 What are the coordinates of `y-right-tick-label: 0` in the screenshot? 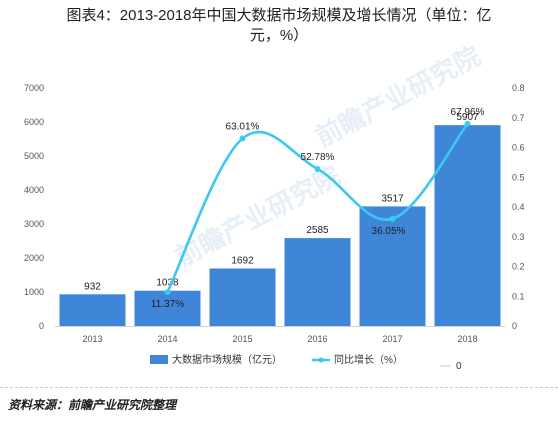 It's located at (514, 326).